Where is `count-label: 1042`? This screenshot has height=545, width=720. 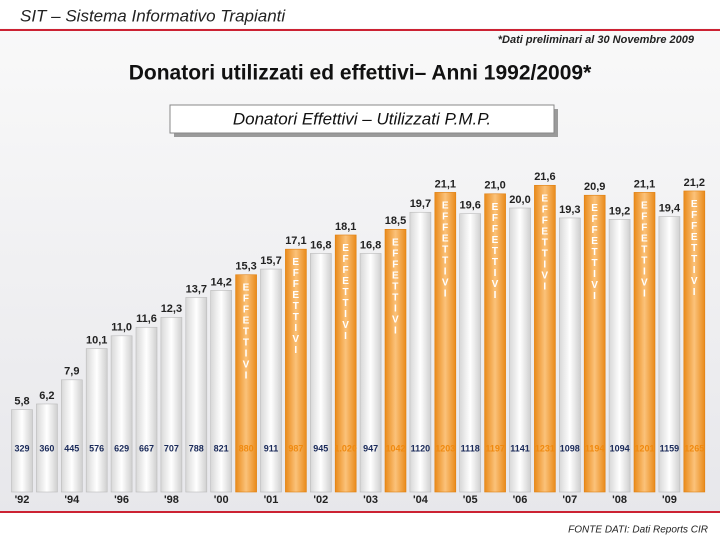 count-label: 1042 is located at coordinates (395, 448).